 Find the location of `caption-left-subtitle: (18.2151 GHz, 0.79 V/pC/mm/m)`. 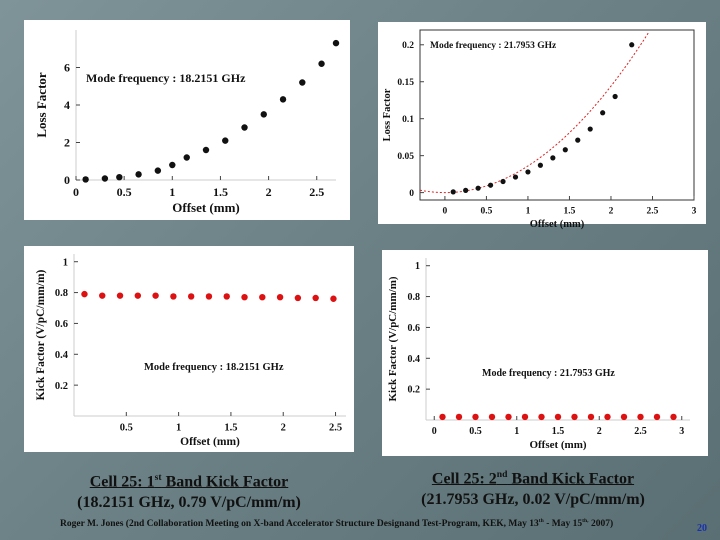

caption-left-subtitle: (18.2151 GHz, 0.79 V/pC/mm/m) is located at coordinates (189, 503).